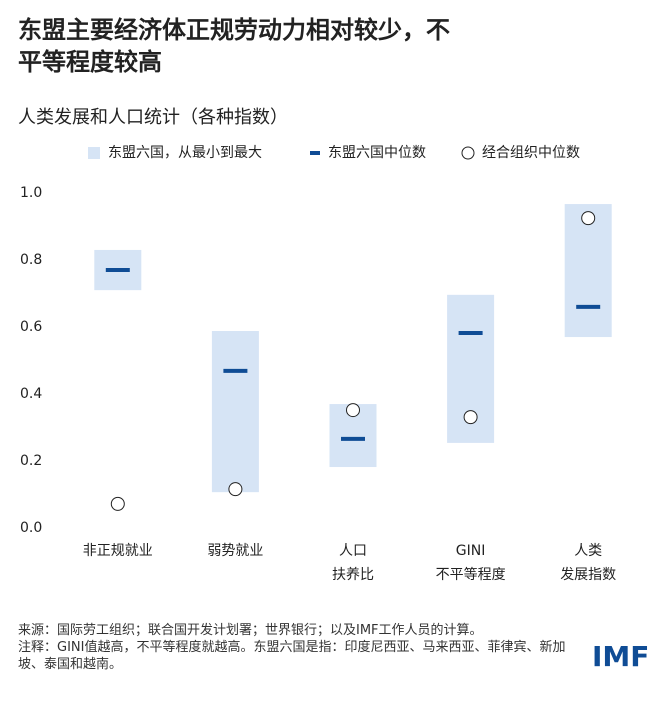  Describe the element at coordinates (153, 117) in the screenshot. I see `chart-subtitle: 人类发展和人口统计（各种指数）` at that location.